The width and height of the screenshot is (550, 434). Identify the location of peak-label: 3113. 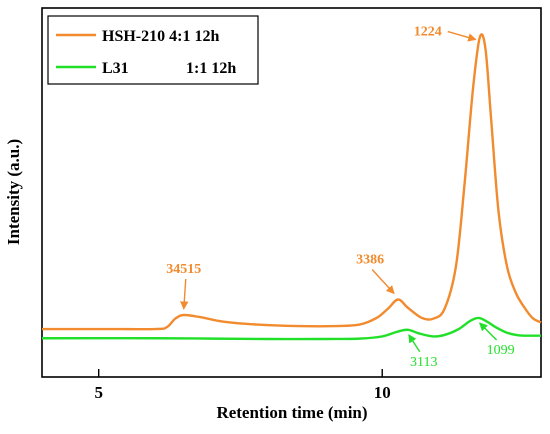
(423, 362).